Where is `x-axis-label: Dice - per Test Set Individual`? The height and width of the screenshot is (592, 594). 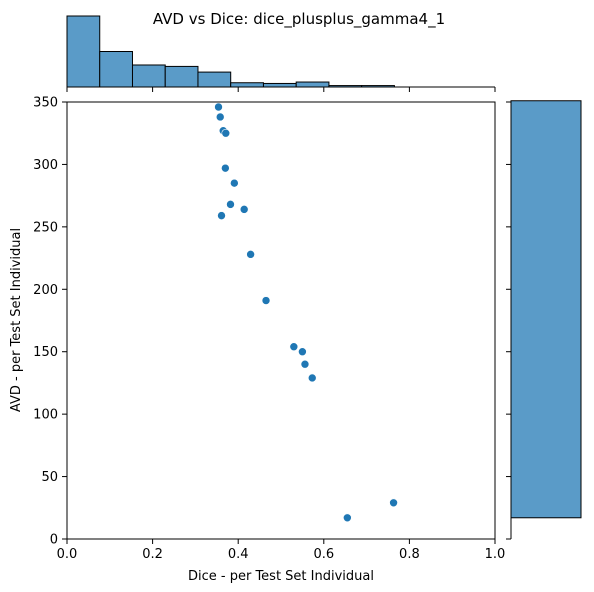
x-axis-label: Dice - per Test Set Individual is located at coordinates (281, 576).